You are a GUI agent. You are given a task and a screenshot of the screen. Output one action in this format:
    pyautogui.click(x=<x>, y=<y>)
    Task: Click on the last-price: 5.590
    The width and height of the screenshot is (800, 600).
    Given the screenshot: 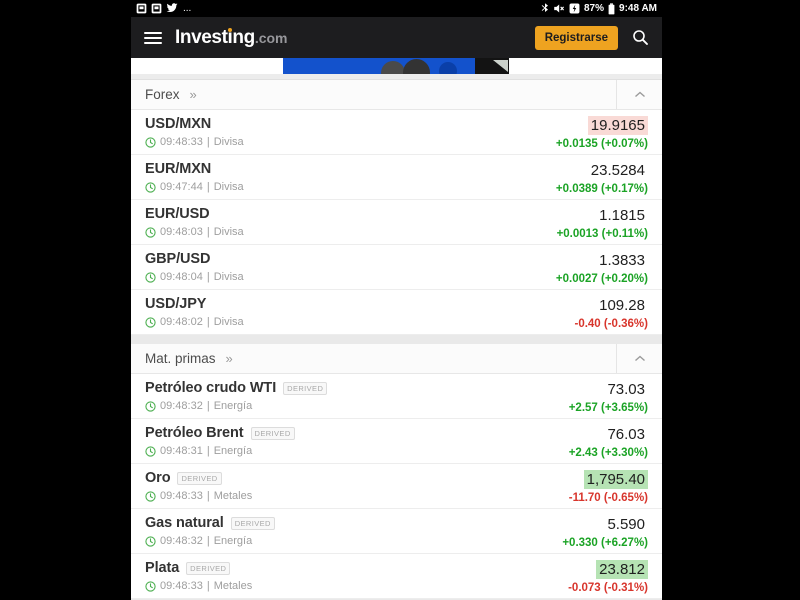 What is the action you would take?
    pyautogui.click(x=626, y=524)
    